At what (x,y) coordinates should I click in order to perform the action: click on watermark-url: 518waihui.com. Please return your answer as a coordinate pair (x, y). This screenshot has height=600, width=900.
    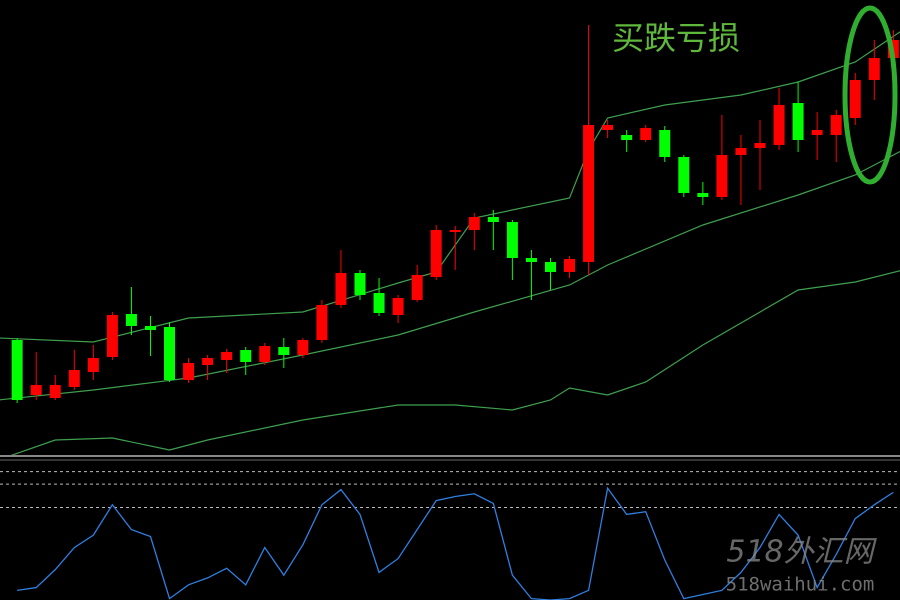
    Looking at the image, I should click on (800, 585).